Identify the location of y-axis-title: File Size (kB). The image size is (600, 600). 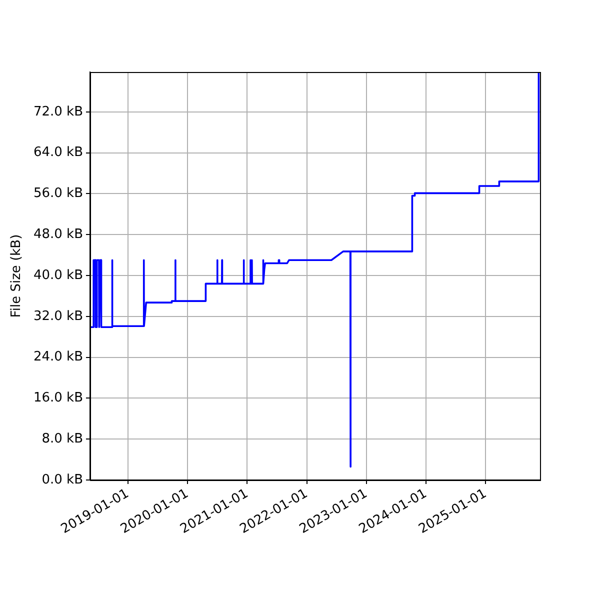
(16, 276).